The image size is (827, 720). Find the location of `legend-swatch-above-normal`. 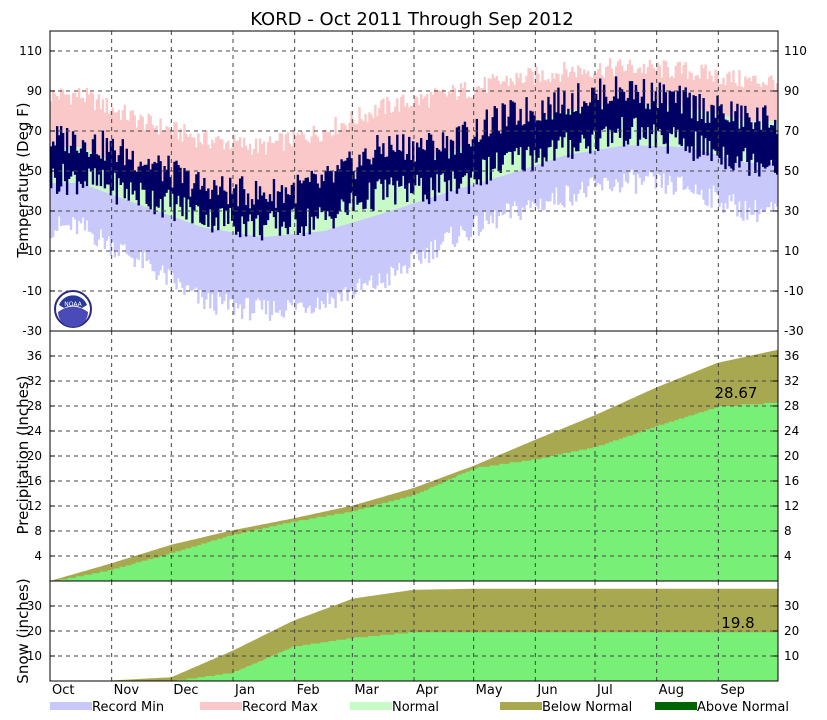

legend-swatch-above-normal is located at coordinates (676, 706).